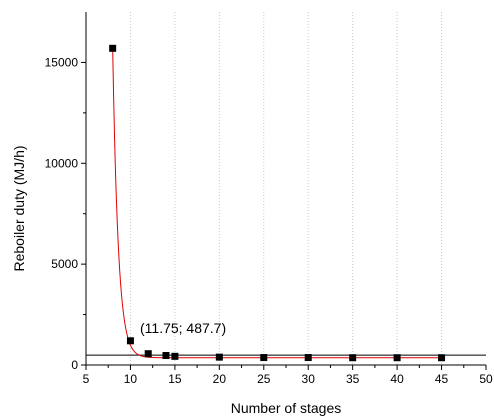  What do you see at coordinates (353, 379) in the screenshot?
I see `x-tick-label-35: 35` at bounding box center [353, 379].